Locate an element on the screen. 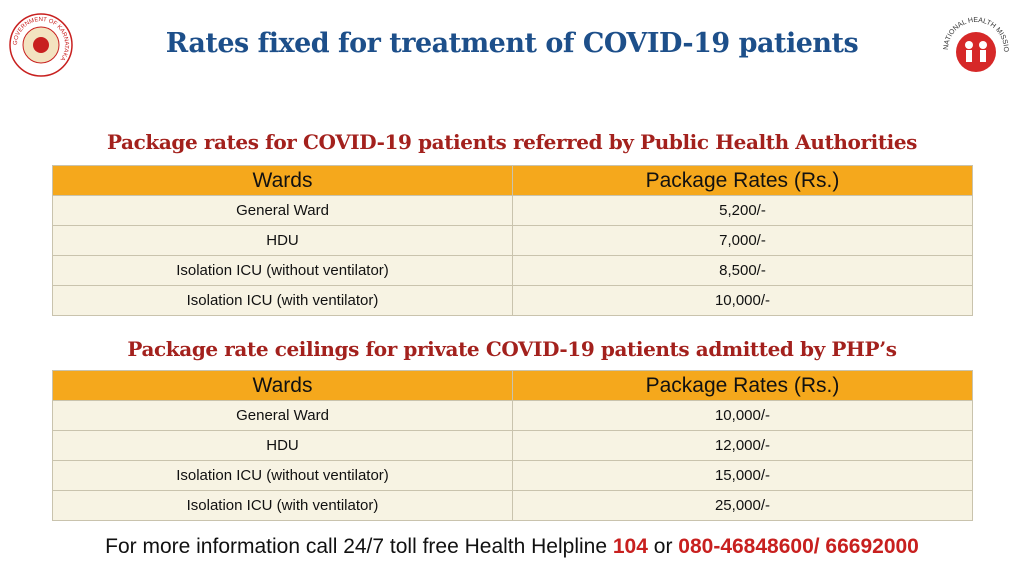  table-row: HDU 7,000/- is located at coordinates (512, 240).